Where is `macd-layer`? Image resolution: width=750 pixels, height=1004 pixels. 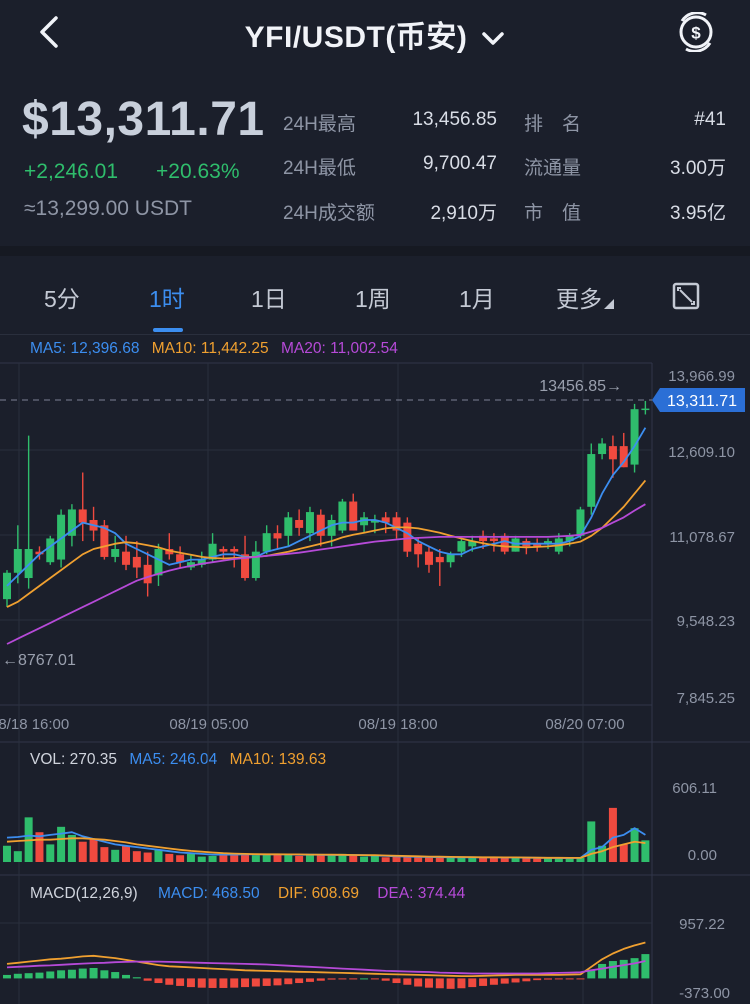 macd-layer is located at coordinates (326, 965).